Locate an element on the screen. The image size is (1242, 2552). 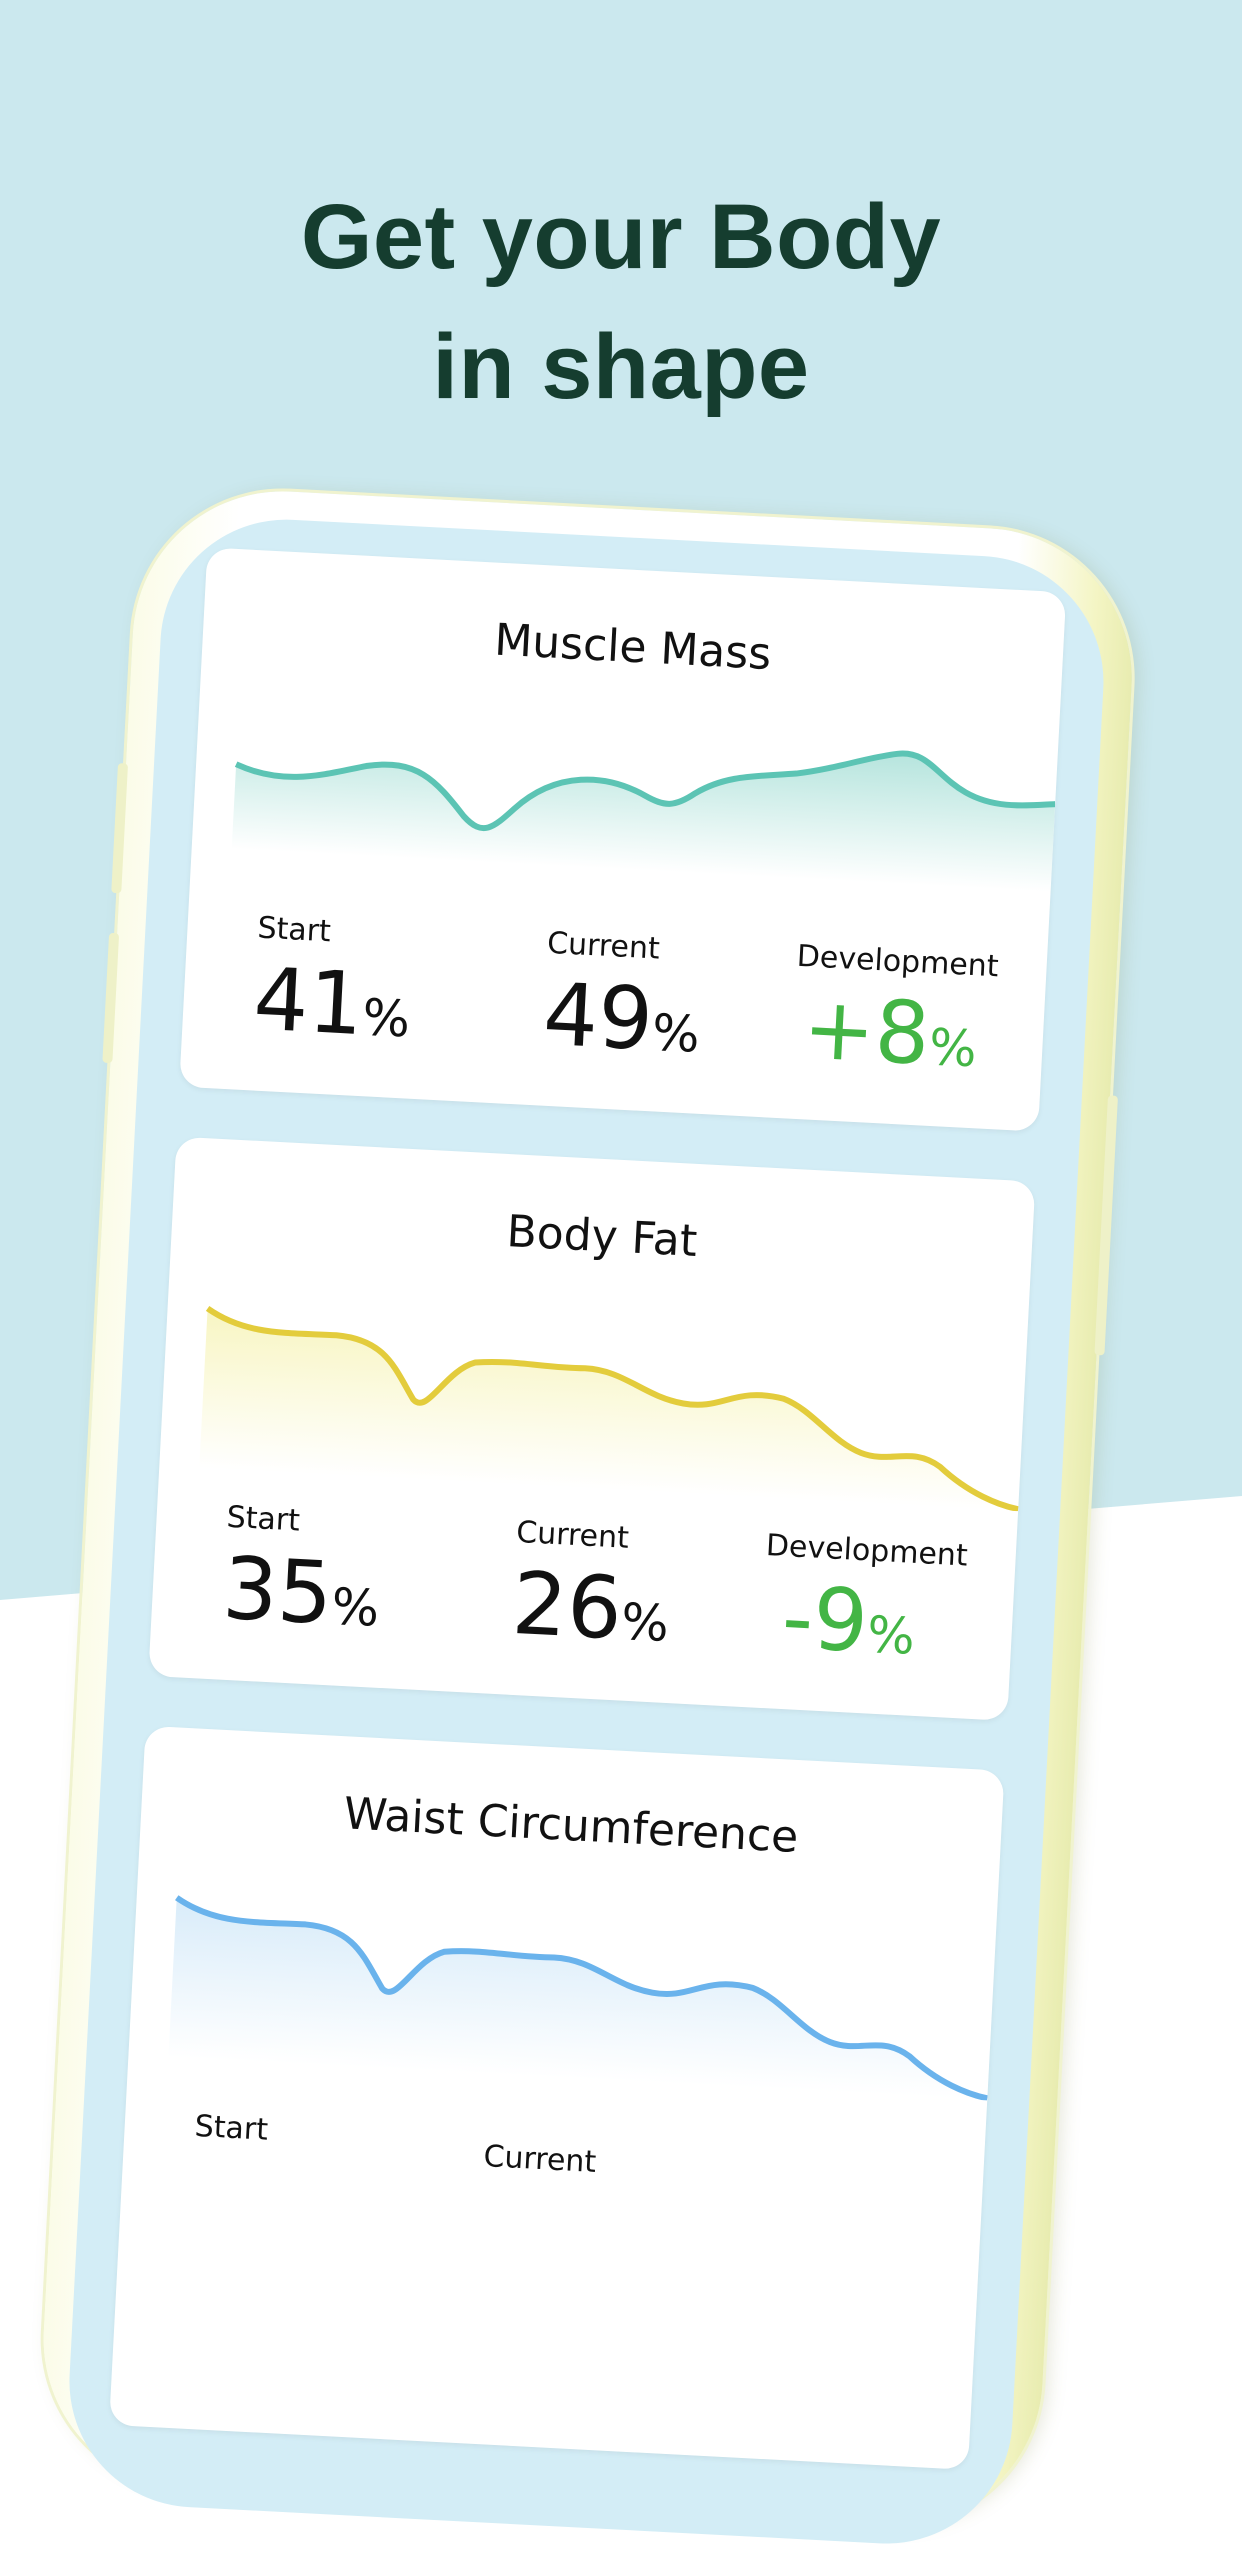
headline: Get your Body in shape is located at coordinates (621, 302).